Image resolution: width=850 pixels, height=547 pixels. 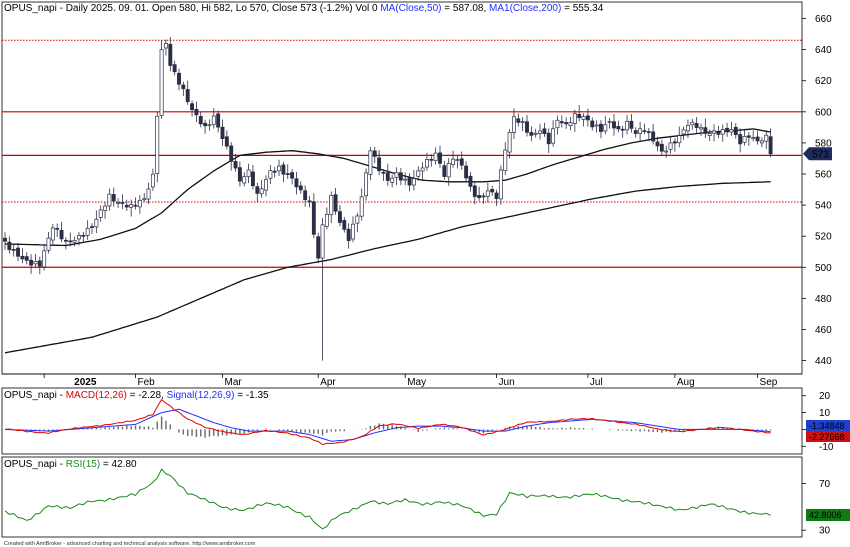 I want to click on rsi-tick-label: 30, so click(x=825, y=531).